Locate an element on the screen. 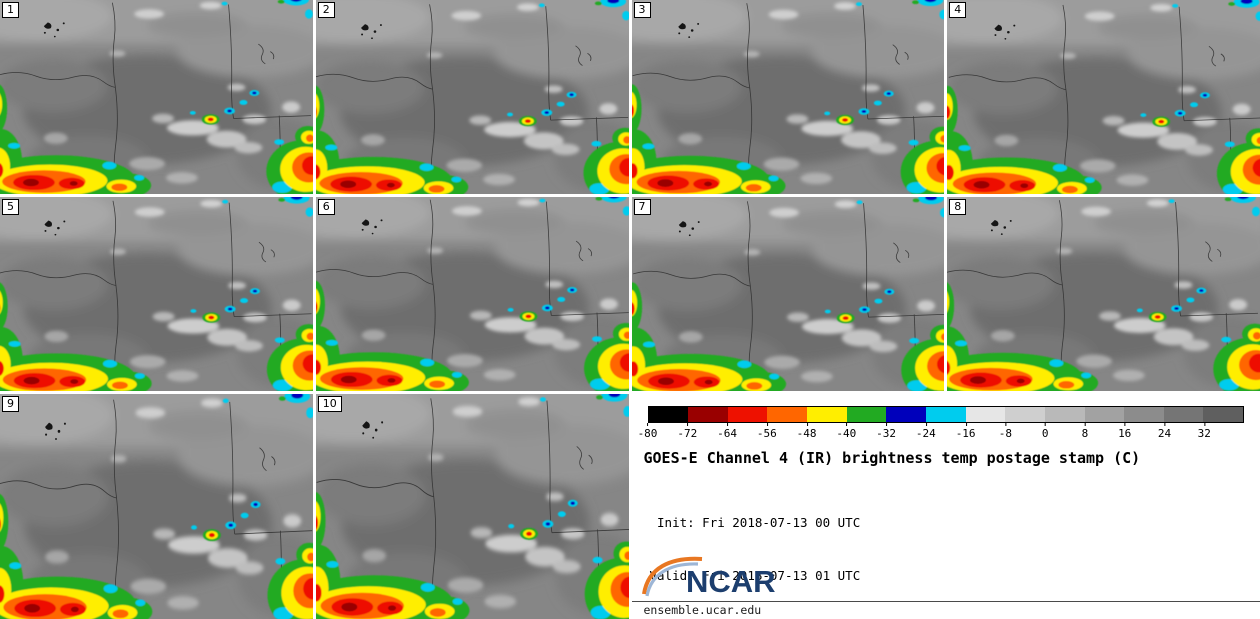 The width and height of the screenshot is (1260, 619). colorbar-tick-label: -56 is located at coordinates (766, 431).